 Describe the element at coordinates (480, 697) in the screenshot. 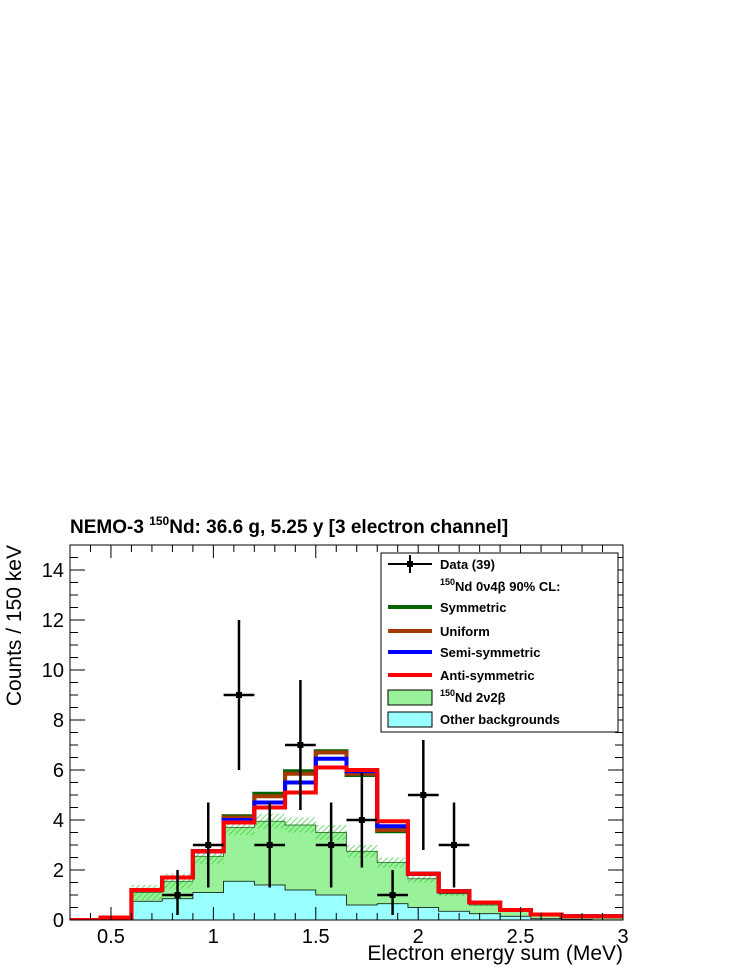

I see `legend-label-text: Nd 2ν2β` at that location.